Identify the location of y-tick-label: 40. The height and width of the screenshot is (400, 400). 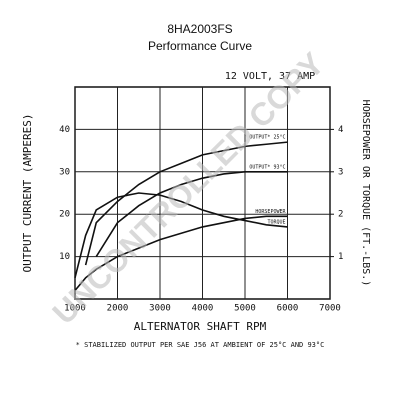
(64, 130).